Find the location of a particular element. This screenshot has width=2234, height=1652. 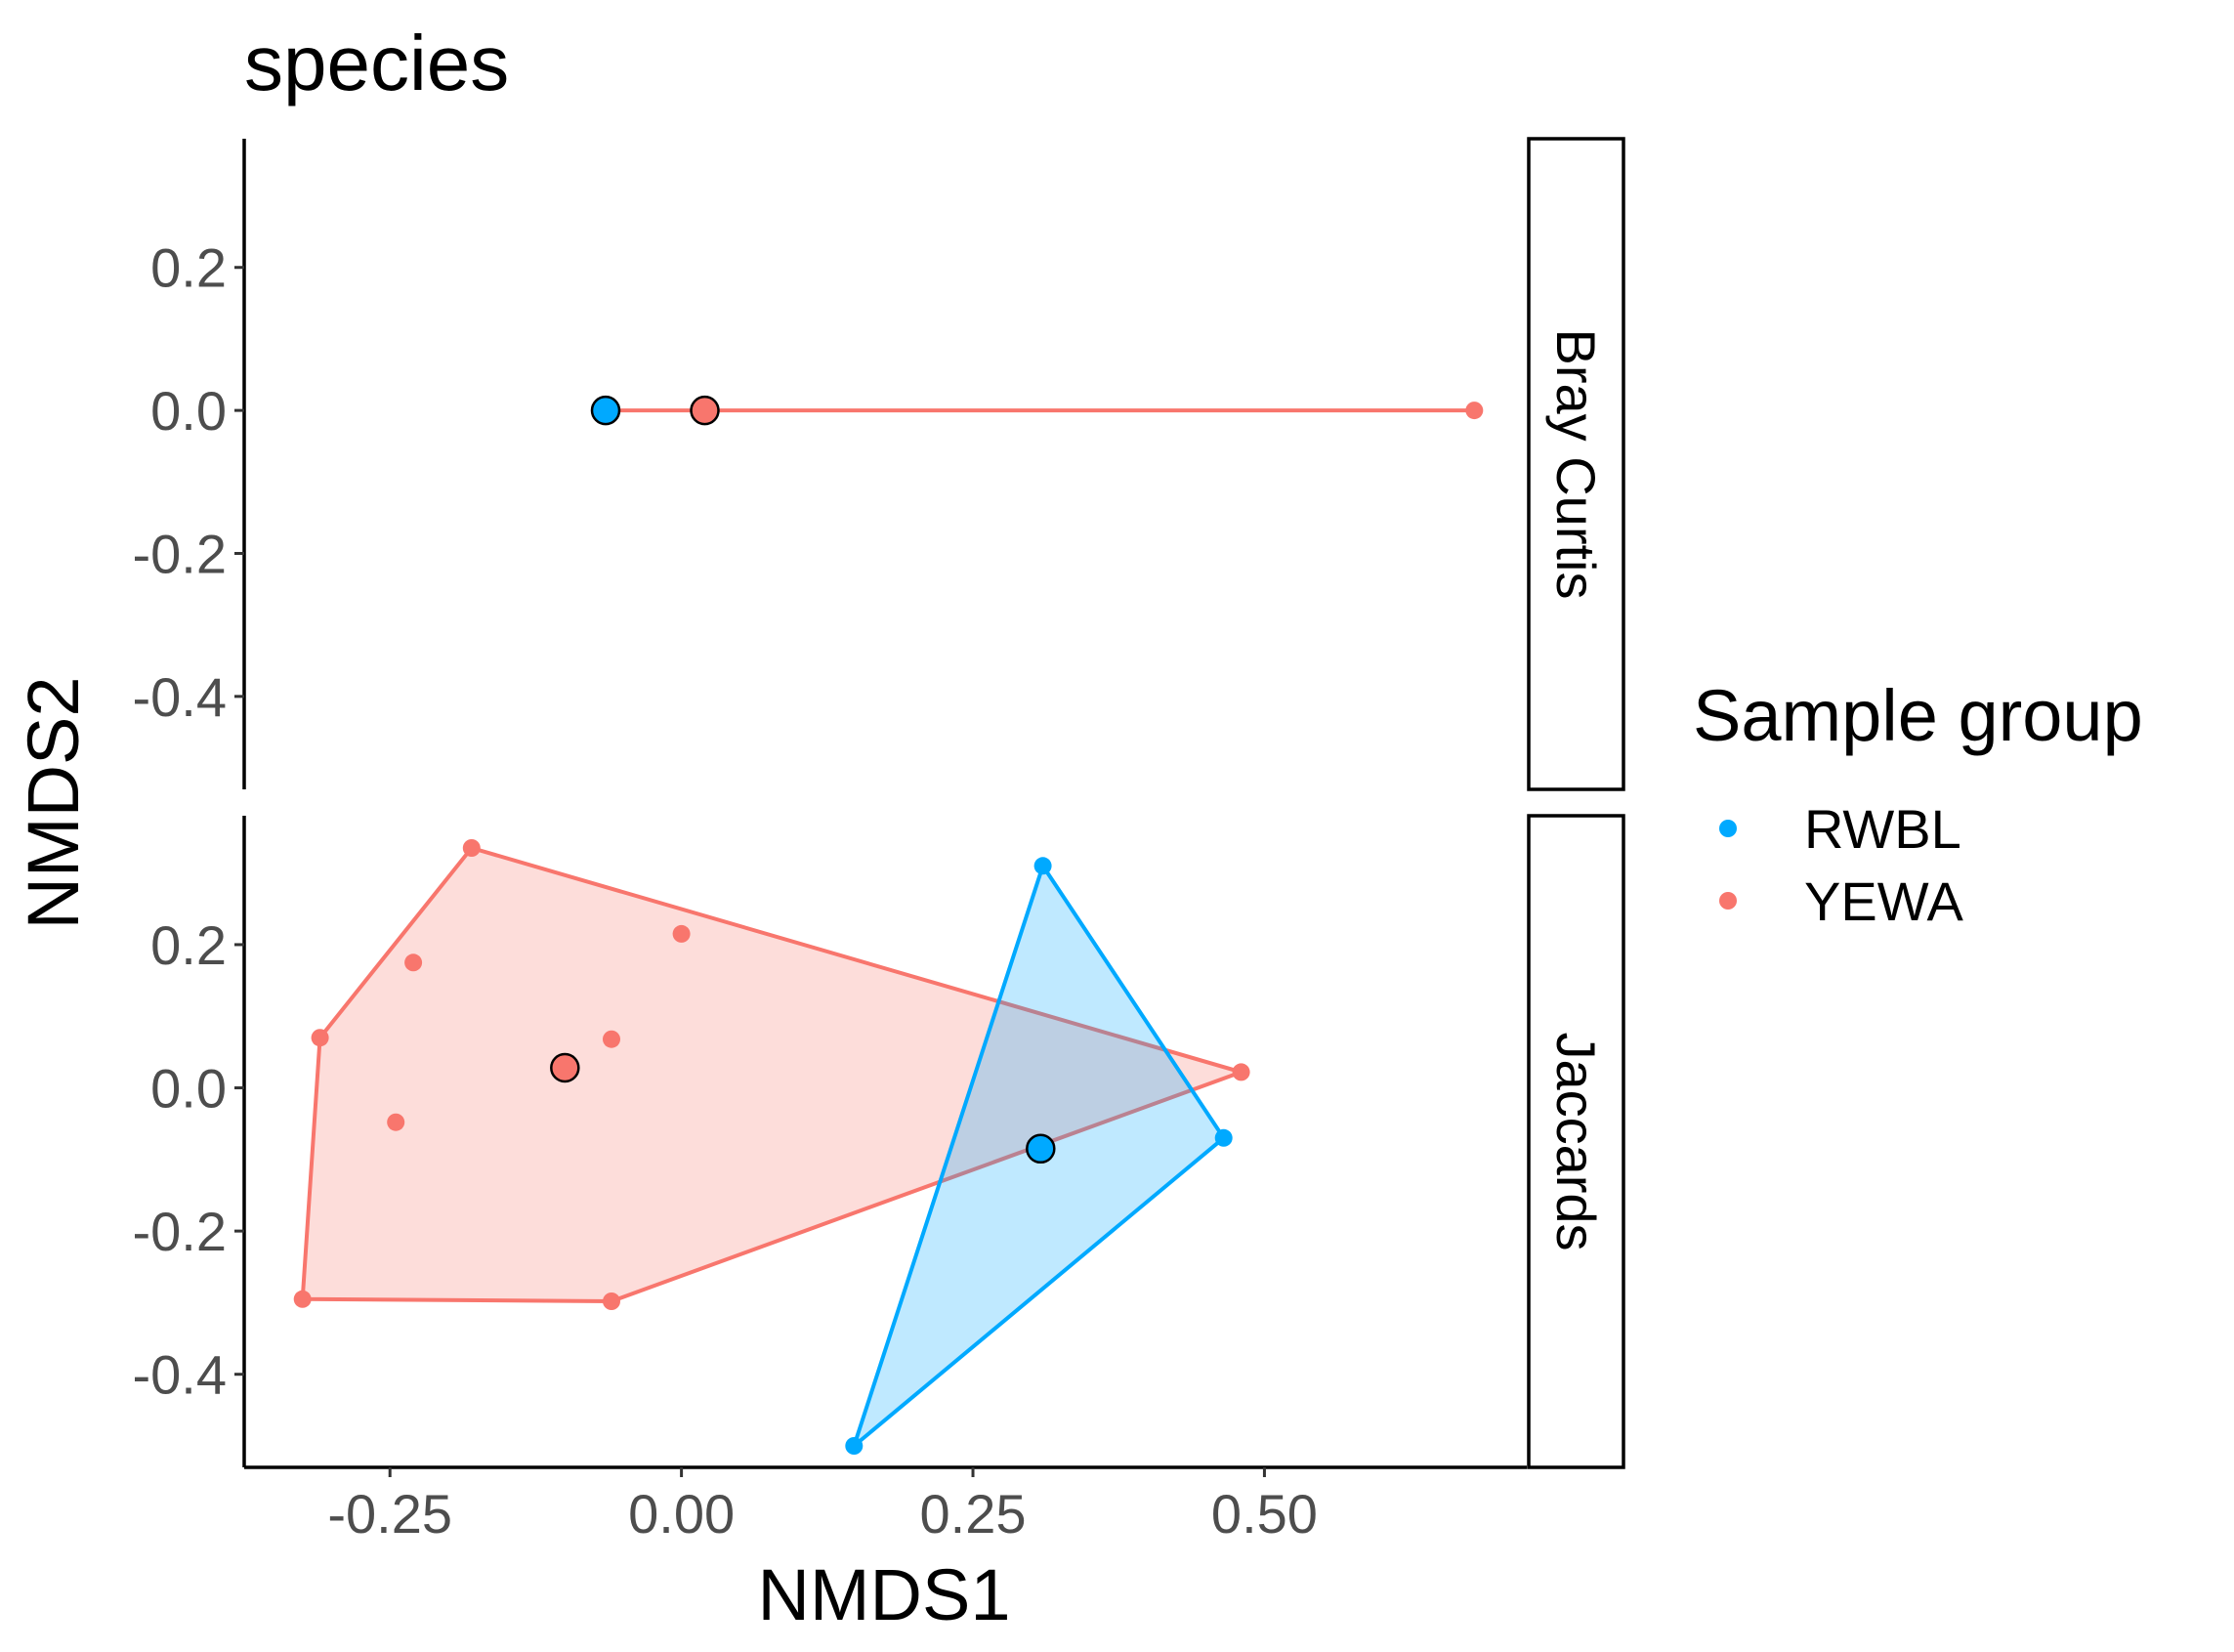

strip-label-jaccards: Jaccards is located at coordinates (1576, 1141).